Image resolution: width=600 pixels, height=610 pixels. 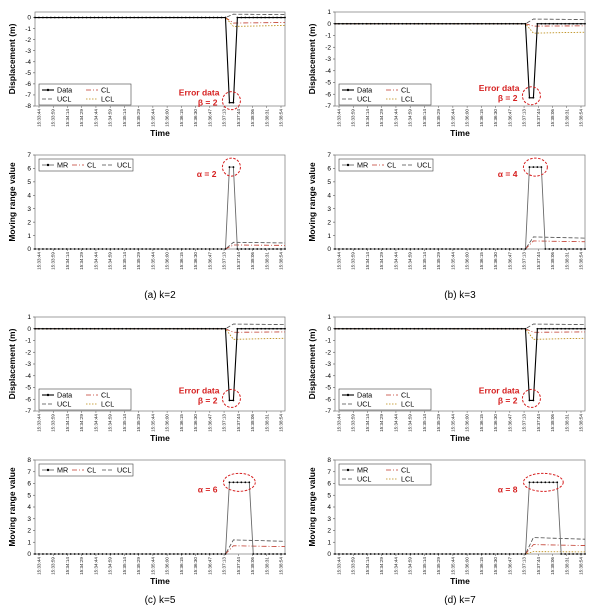 What do you see at coordinates (538, 566) in the screenshot?
I see `x-tick-label: 15:37:44` at bounding box center [538, 566].